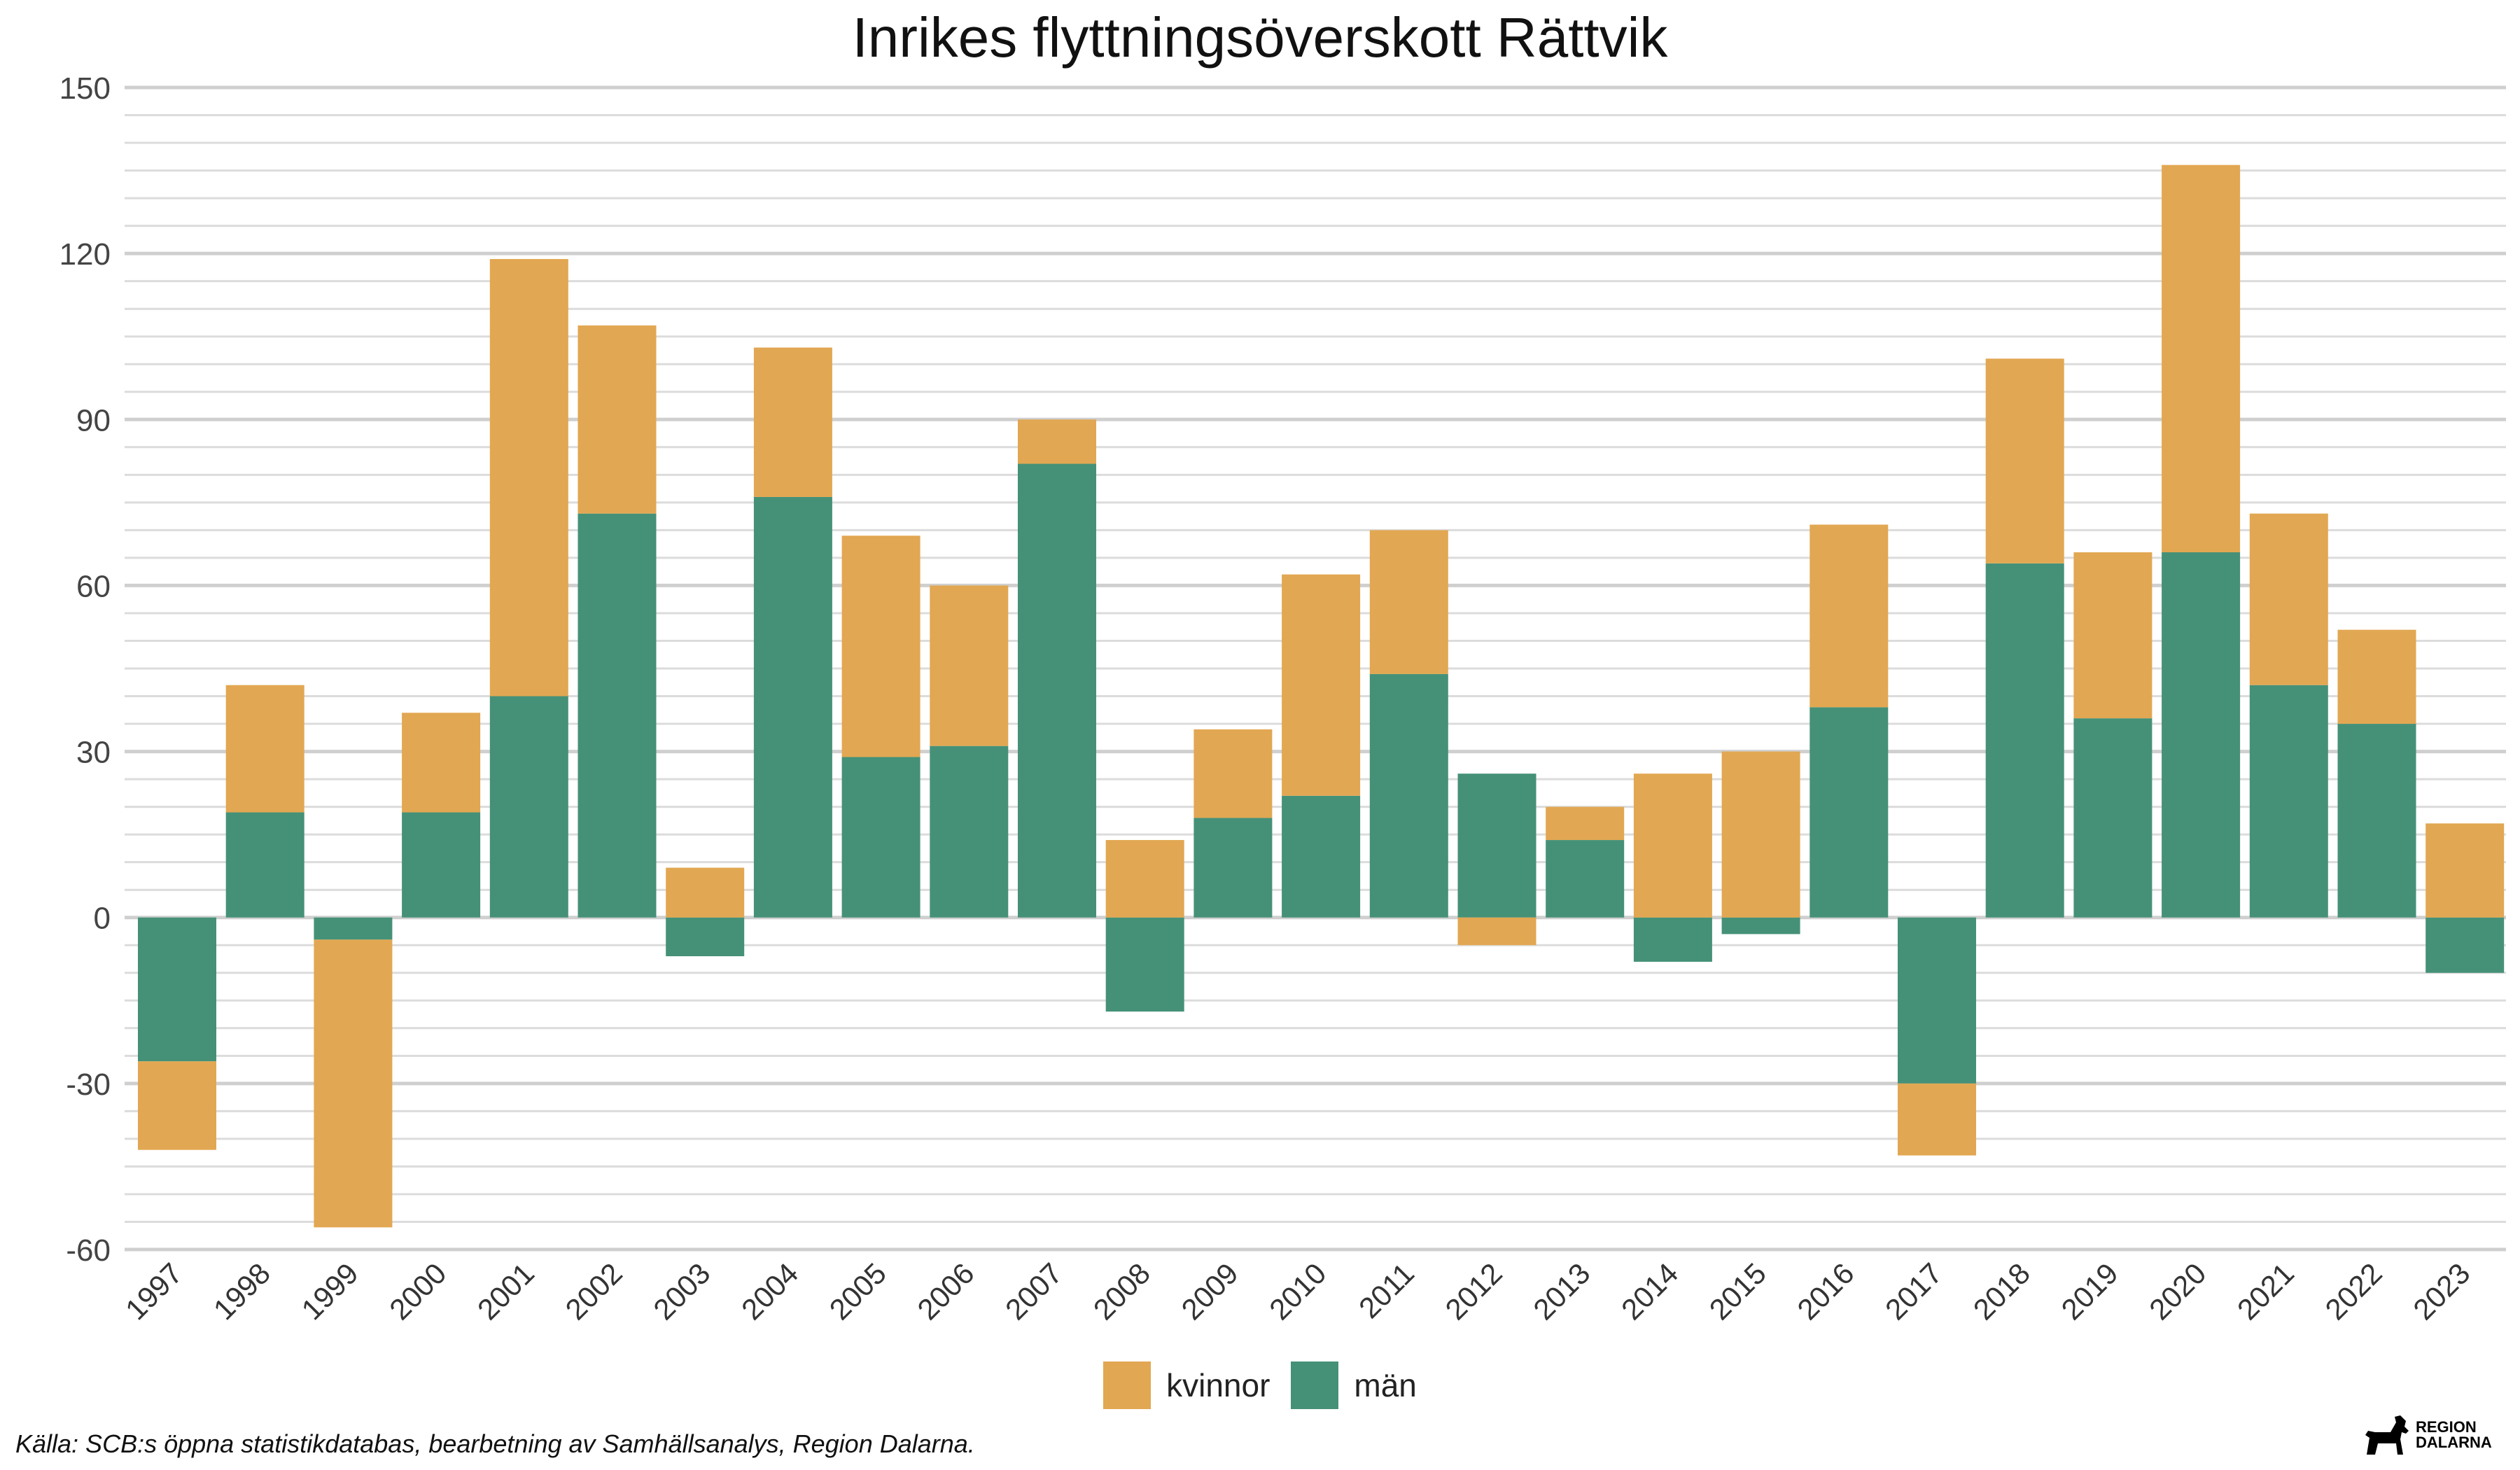 This screenshot has height=1470, width=2520. I want to click on legend-item-kvinnor: kvinnor, so click(1186, 1385).